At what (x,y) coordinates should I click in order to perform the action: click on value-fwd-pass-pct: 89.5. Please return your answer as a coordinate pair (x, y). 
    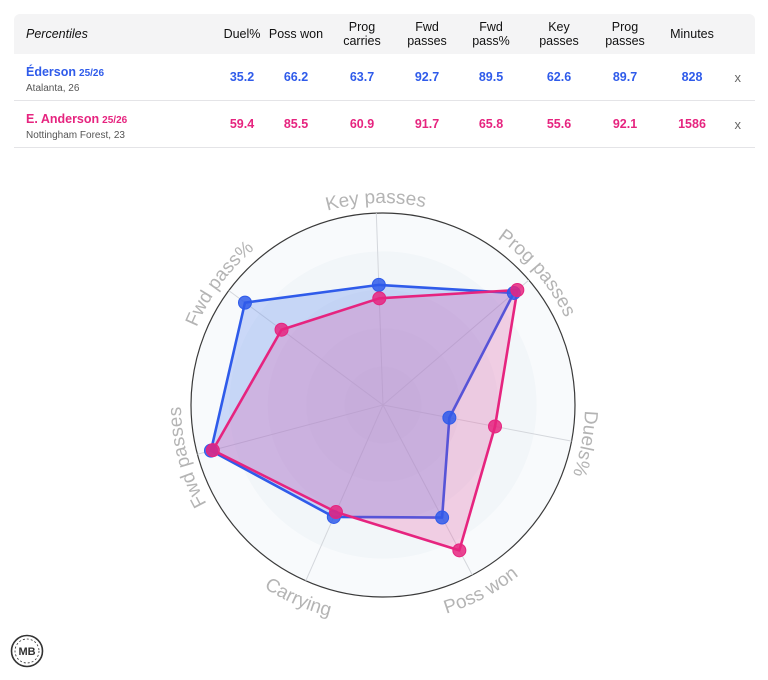
    Looking at the image, I should click on (491, 77).